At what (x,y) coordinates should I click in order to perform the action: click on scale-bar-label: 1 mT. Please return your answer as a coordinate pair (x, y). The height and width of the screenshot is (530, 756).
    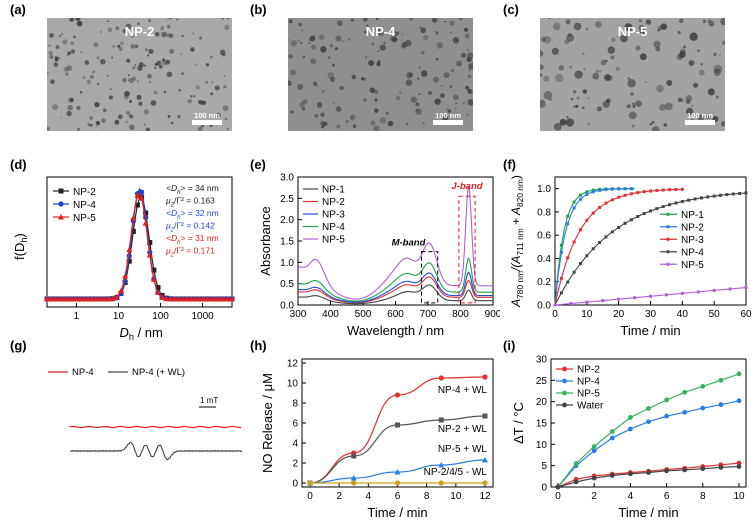
    Looking at the image, I should click on (209, 400).